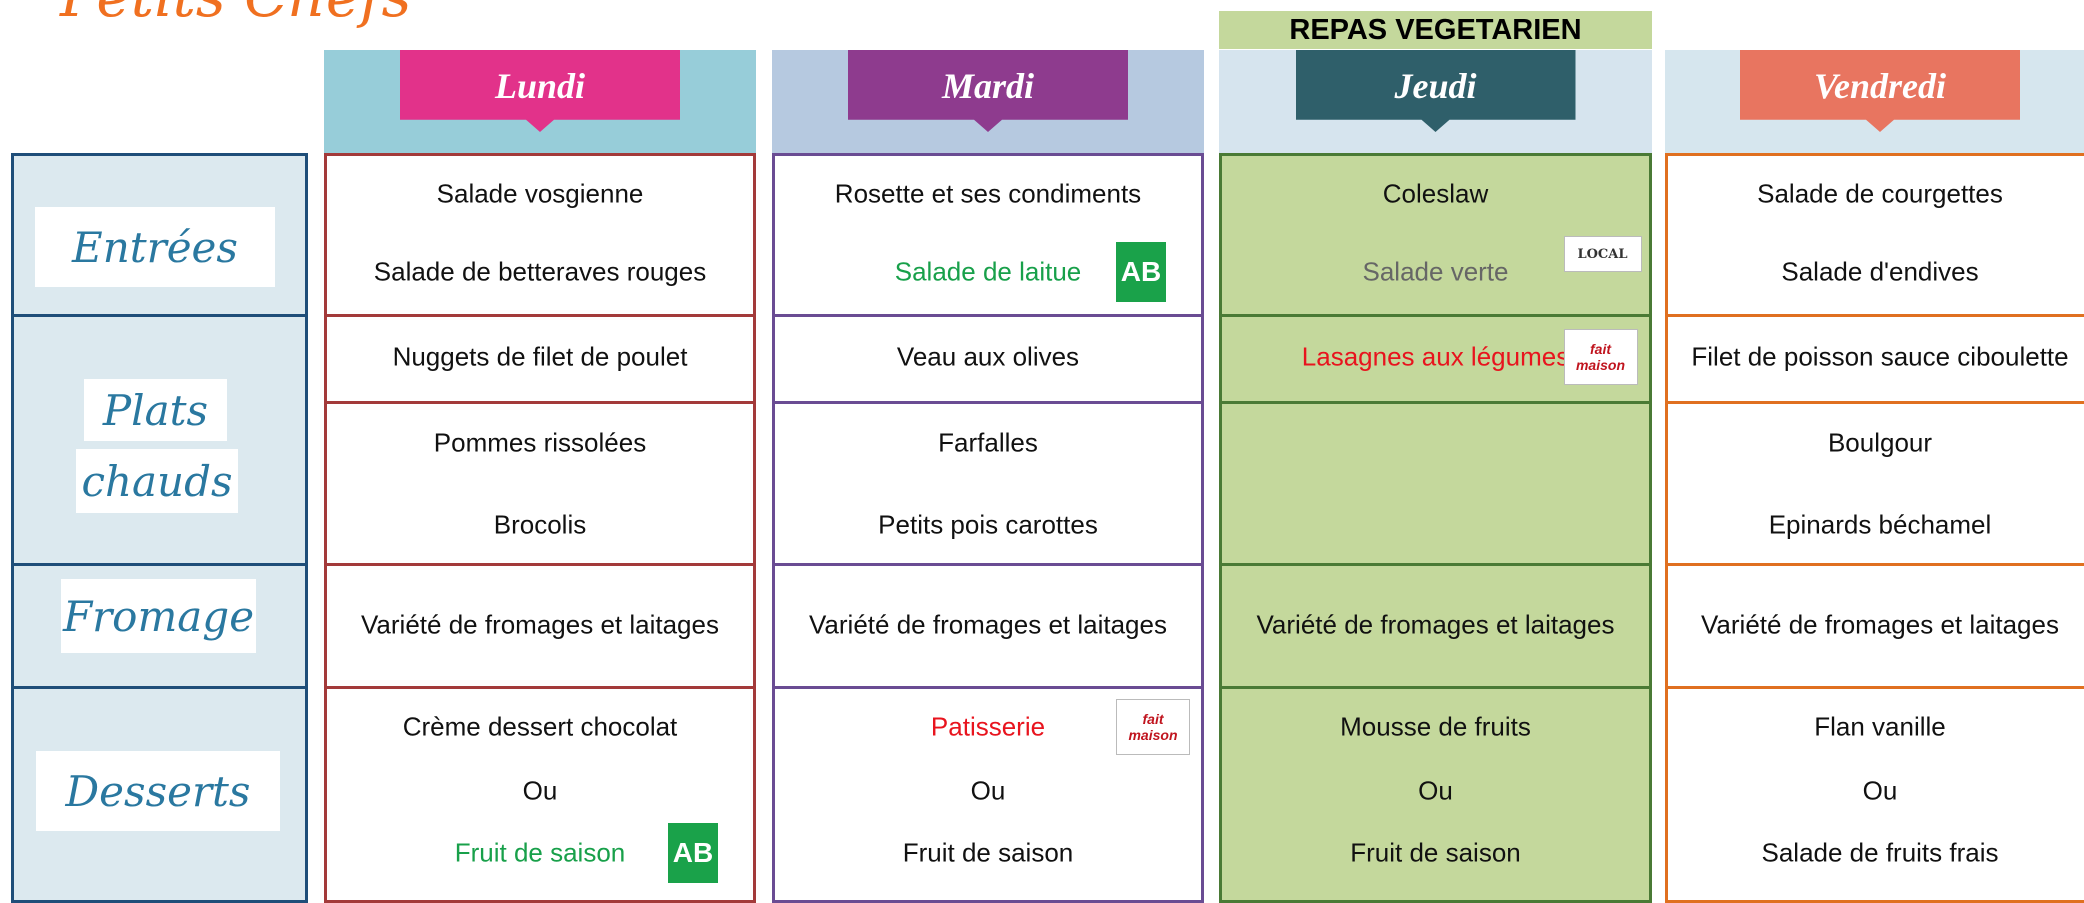 The height and width of the screenshot is (903, 2084). I want to click on menu-item: Farfalles, so click(988, 442).